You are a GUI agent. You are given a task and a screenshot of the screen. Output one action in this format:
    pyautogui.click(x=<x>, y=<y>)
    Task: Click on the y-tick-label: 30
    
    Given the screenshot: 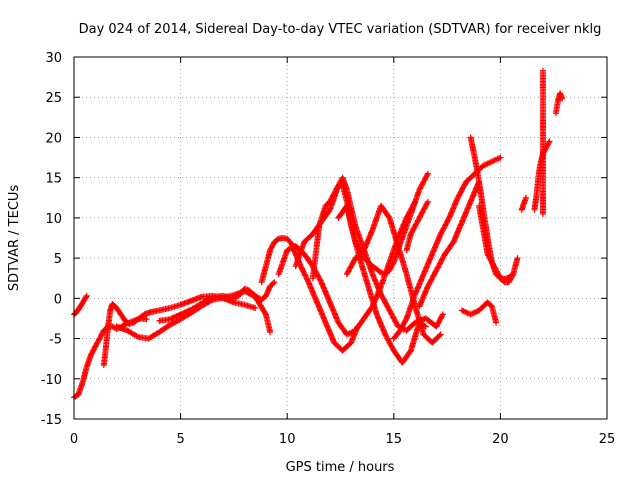 What is the action you would take?
    pyautogui.click(x=53, y=58)
    